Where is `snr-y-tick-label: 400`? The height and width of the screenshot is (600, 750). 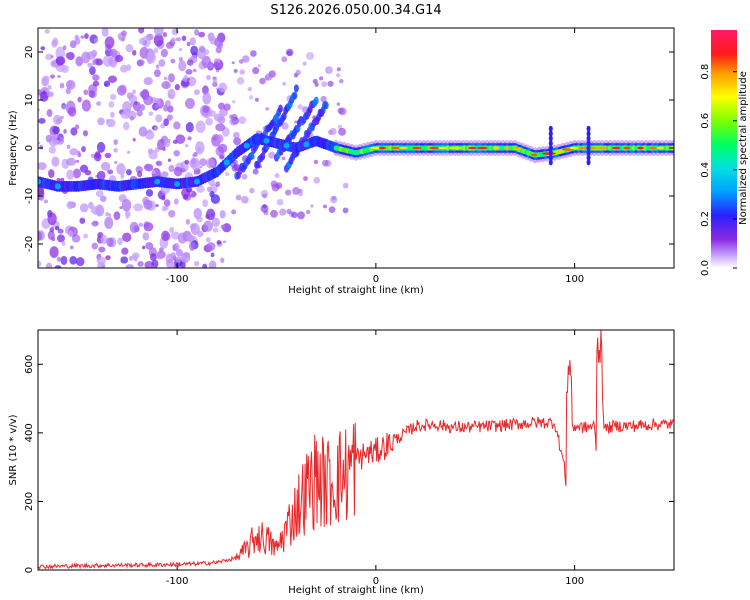 snr-y-tick-label: 400 is located at coordinates (29, 432).